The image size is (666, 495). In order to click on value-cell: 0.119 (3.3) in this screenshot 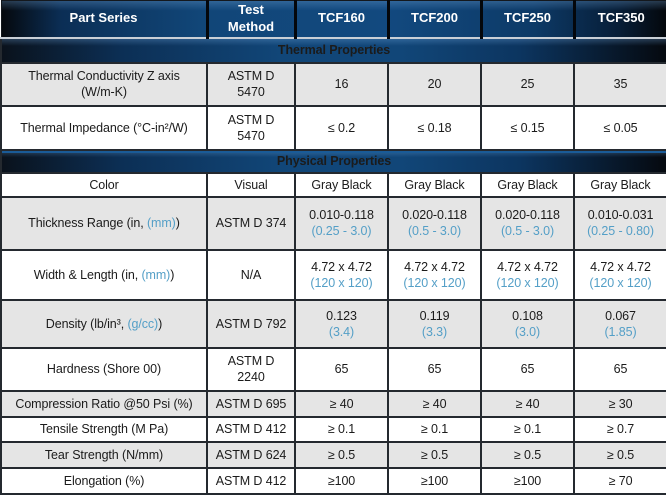, I will do `click(434, 323)`.